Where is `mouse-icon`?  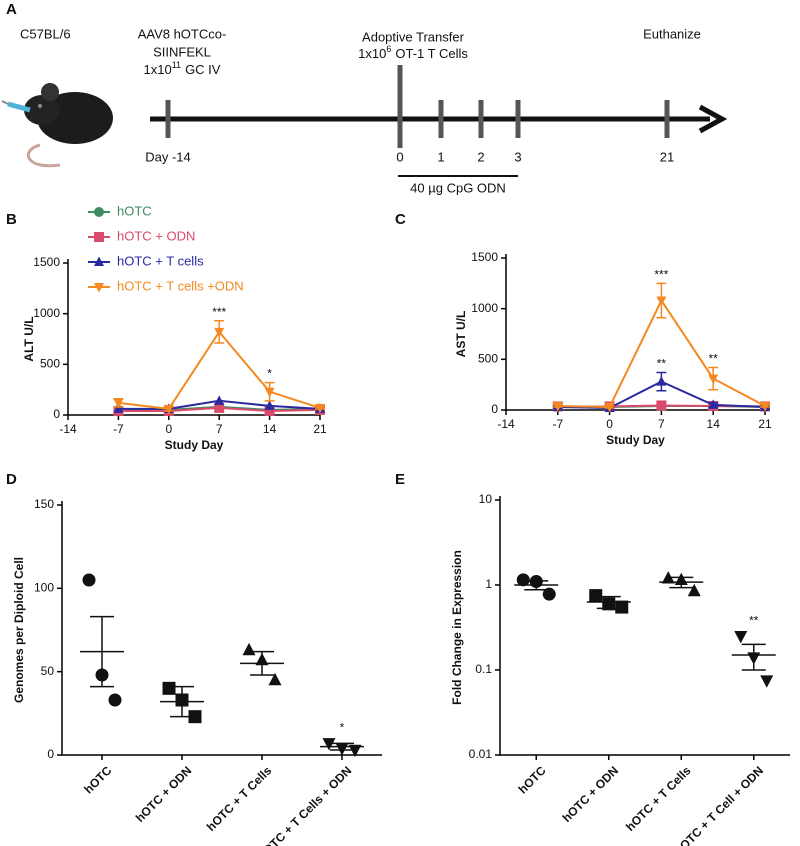 mouse-icon is located at coordinates (57, 125).